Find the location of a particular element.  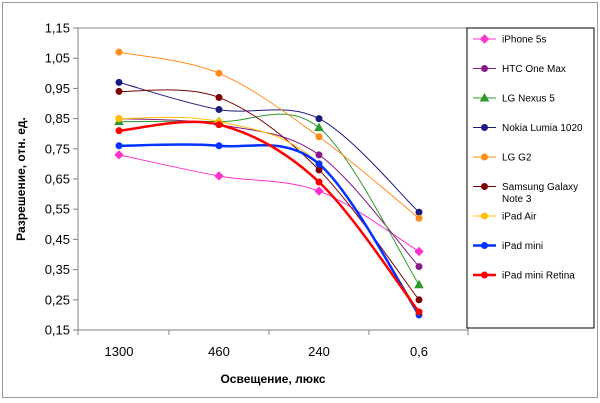

y-tick-label: 0,35 is located at coordinates (57, 269).